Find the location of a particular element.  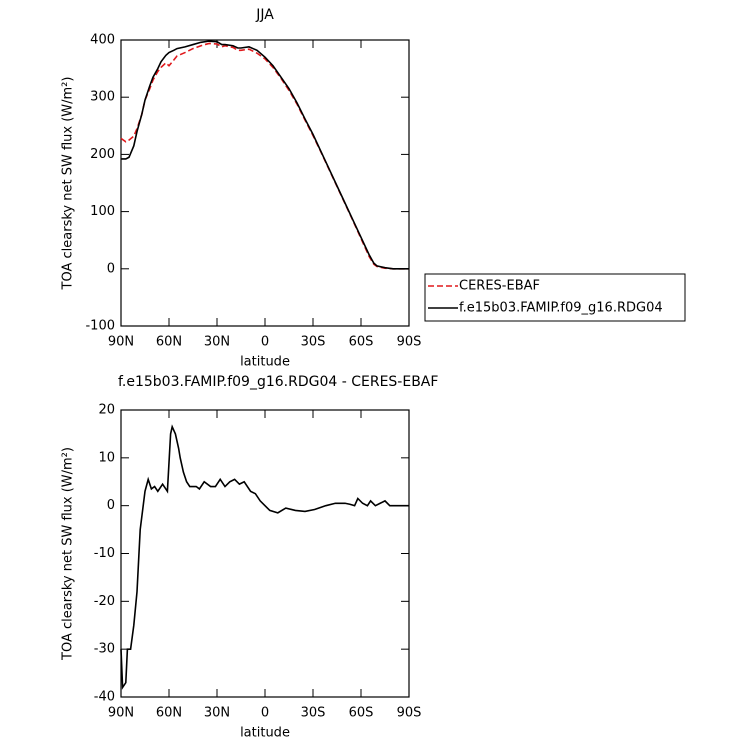

y-tick-label: 10 is located at coordinates (106, 457).